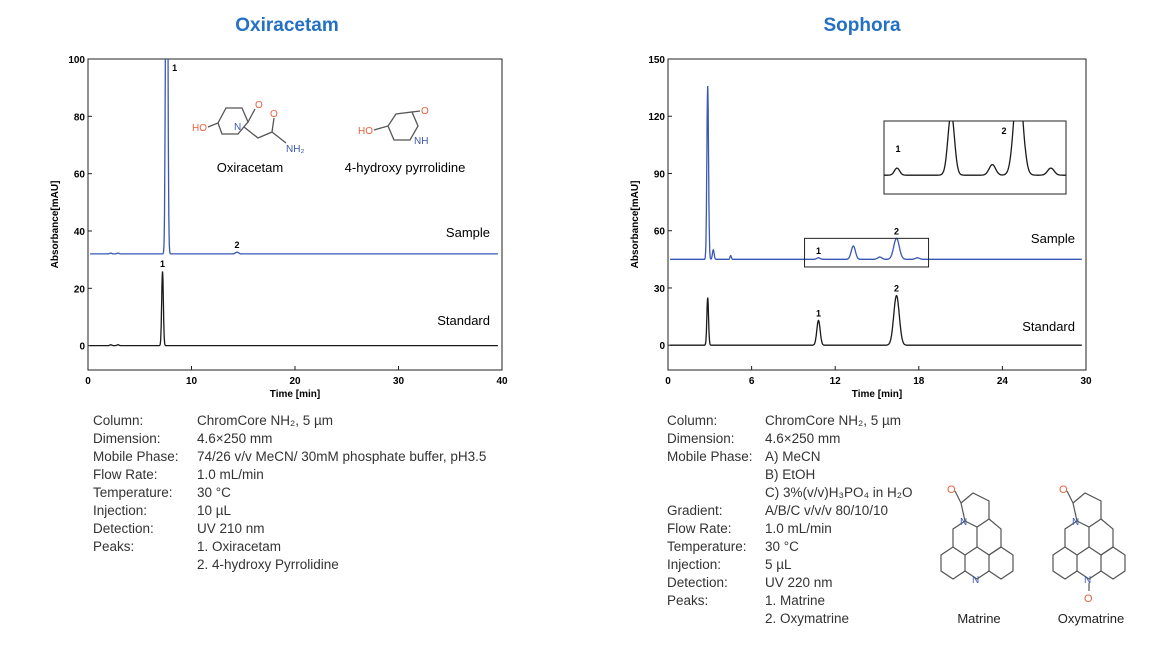 This screenshot has height=650, width=1163. What do you see at coordinates (268, 564) in the screenshot?
I see `condition-value: 2. 4-hydroxy Pyrrolidine` at bounding box center [268, 564].